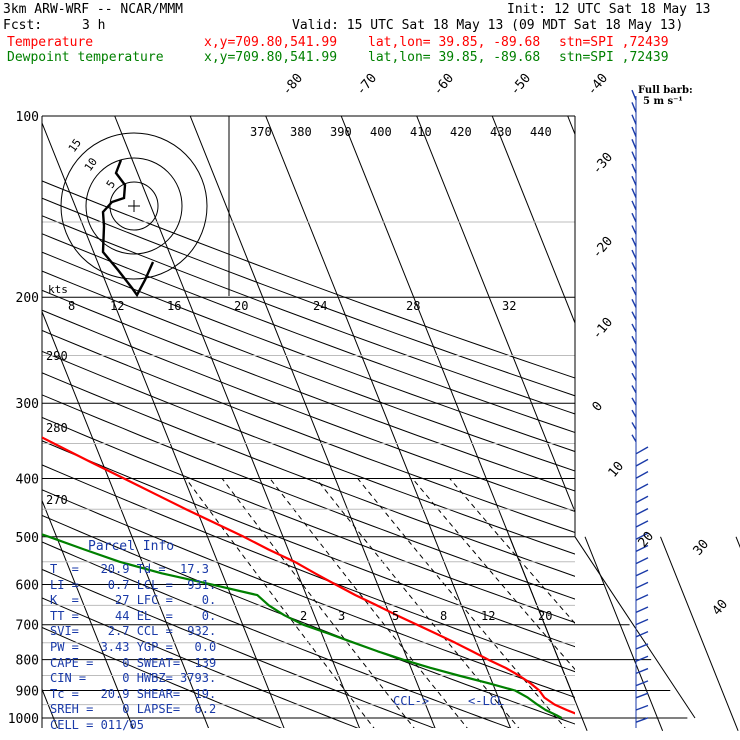 This screenshot has height=740, width=740. Describe the element at coordinates (75, 145) in the screenshot. I see `hodograph-ring-label: 15` at that location.